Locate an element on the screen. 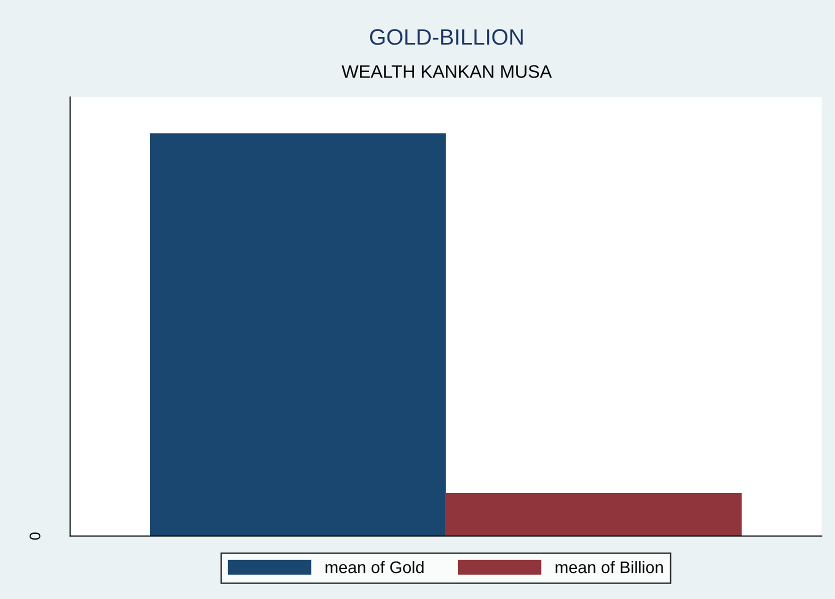  text: 0 is located at coordinates (35, 536).